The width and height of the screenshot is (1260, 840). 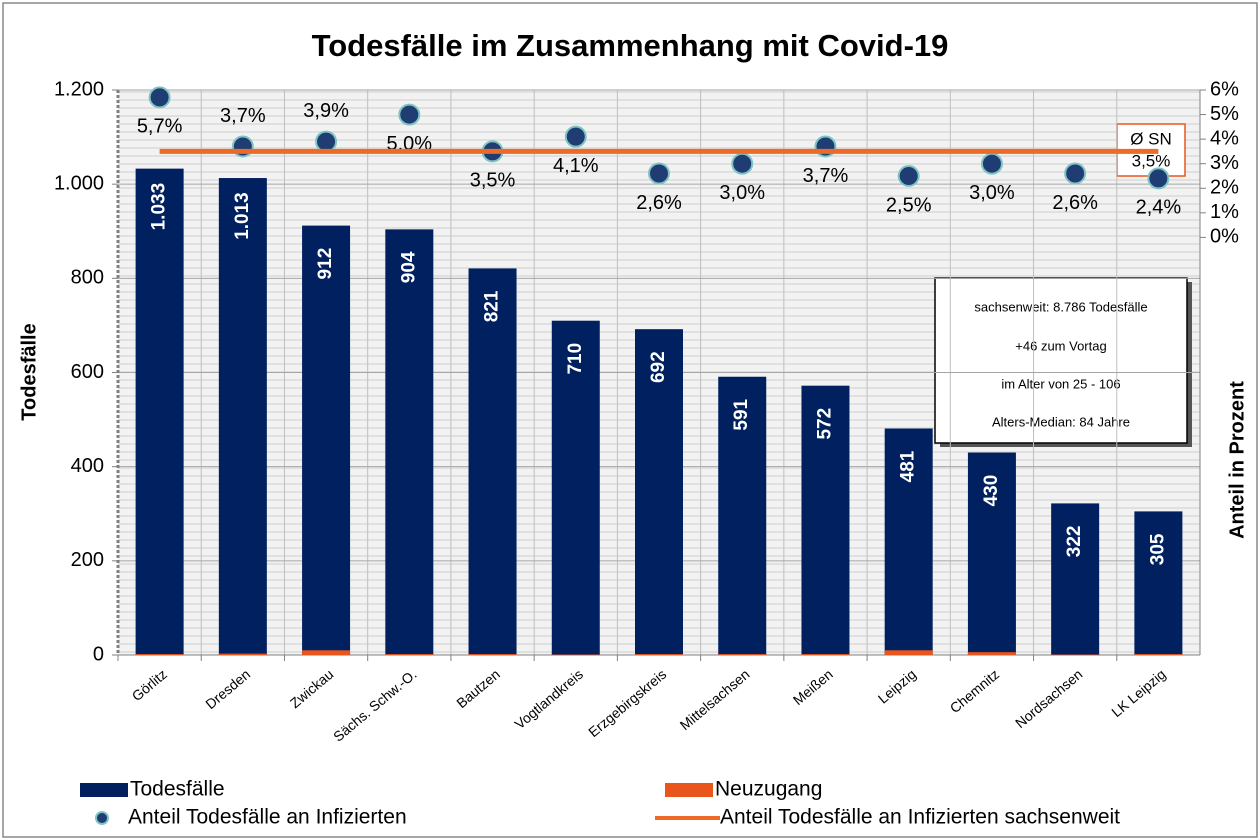 What do you see at coordinates (160, 127) in the screenshot?
I see `dot-value-label: 5,7%` at bounding box center [160, 127].